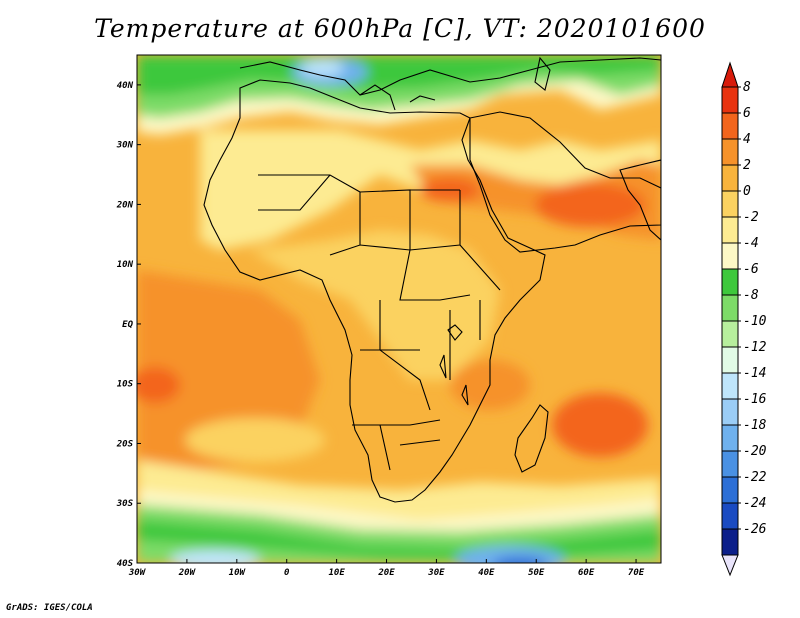 The height and width of the screenshot is (618, 800). What do you see at coordinates (730, 74) in the screenshot?
I see `colorbar-over-arrow` at bounding box center [730, 74].